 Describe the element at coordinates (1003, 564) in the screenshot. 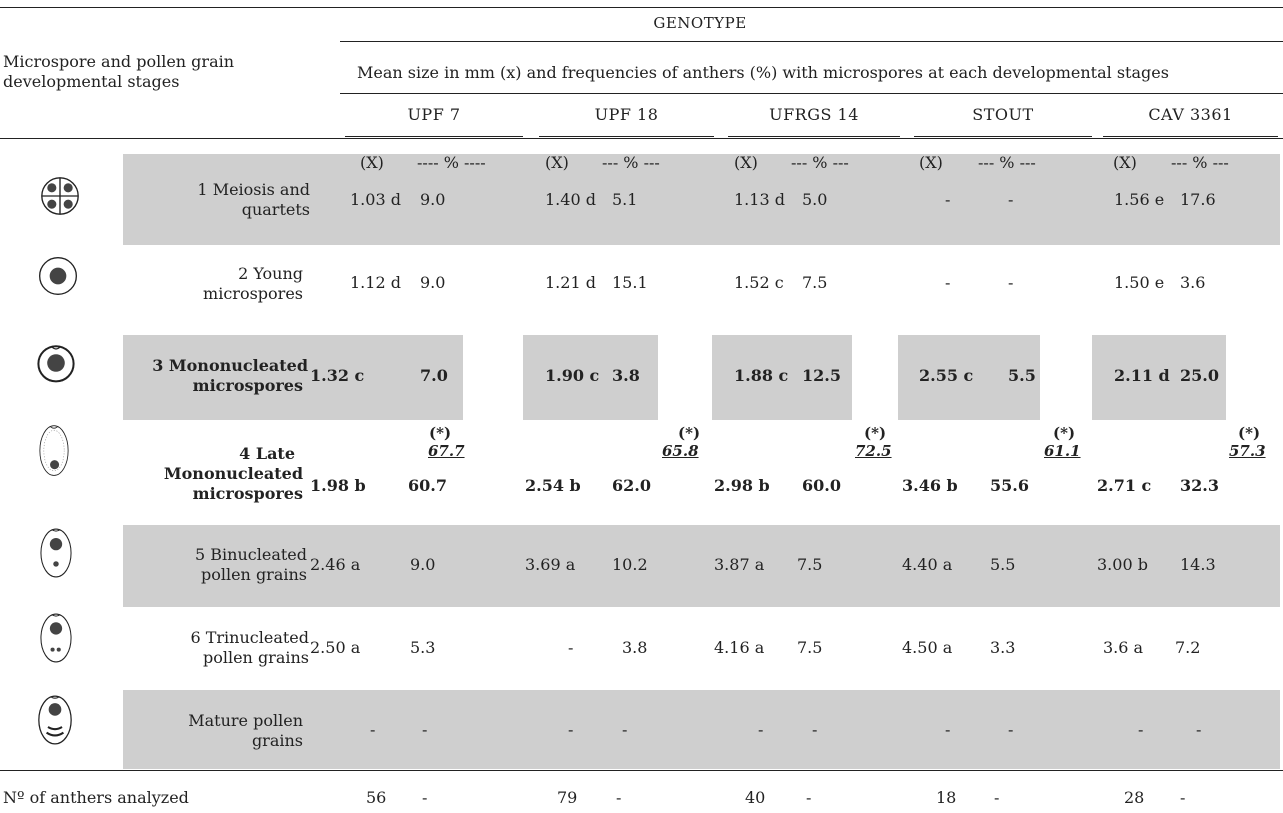

I see `r5-stout-pct: 5.5` at that location.